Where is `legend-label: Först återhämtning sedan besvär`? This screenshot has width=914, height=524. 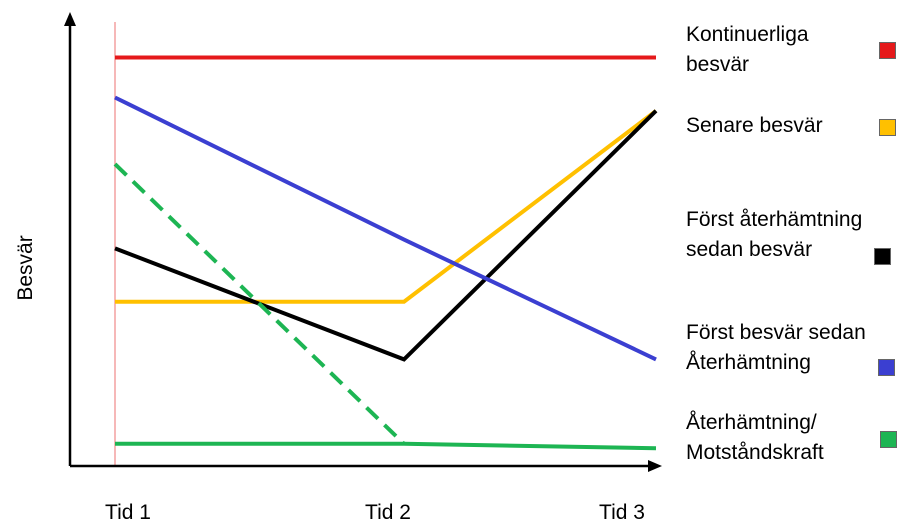 legend-label: Först återhämtning sedan besvär is located at coordinates (774, 234).